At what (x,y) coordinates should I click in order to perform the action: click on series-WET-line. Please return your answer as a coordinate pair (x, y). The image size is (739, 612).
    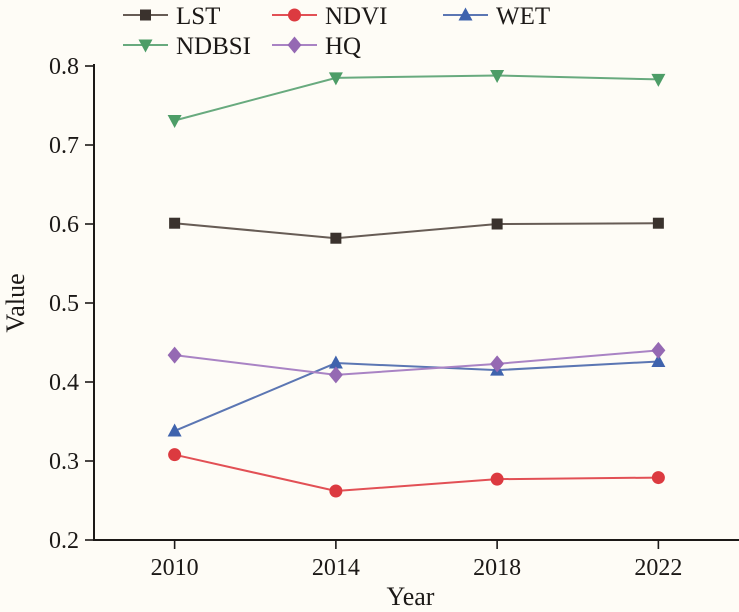
    Looking at the image, I should click on (416, 396).